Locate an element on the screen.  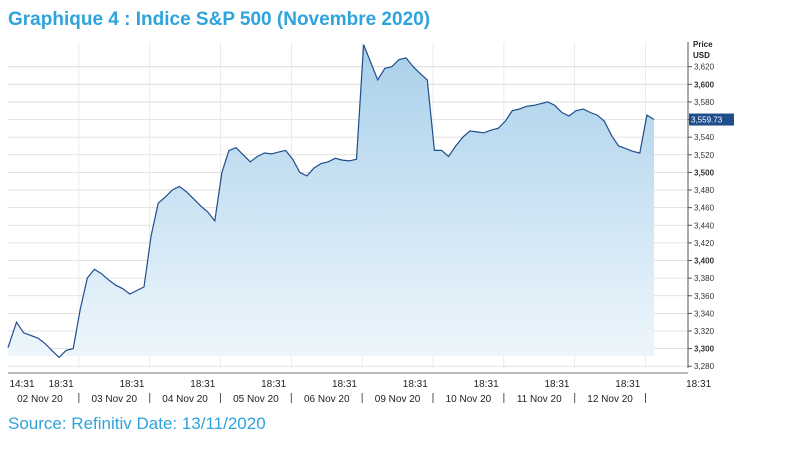
y-tick-label: 3,600 is located at coordinates (704, 84).